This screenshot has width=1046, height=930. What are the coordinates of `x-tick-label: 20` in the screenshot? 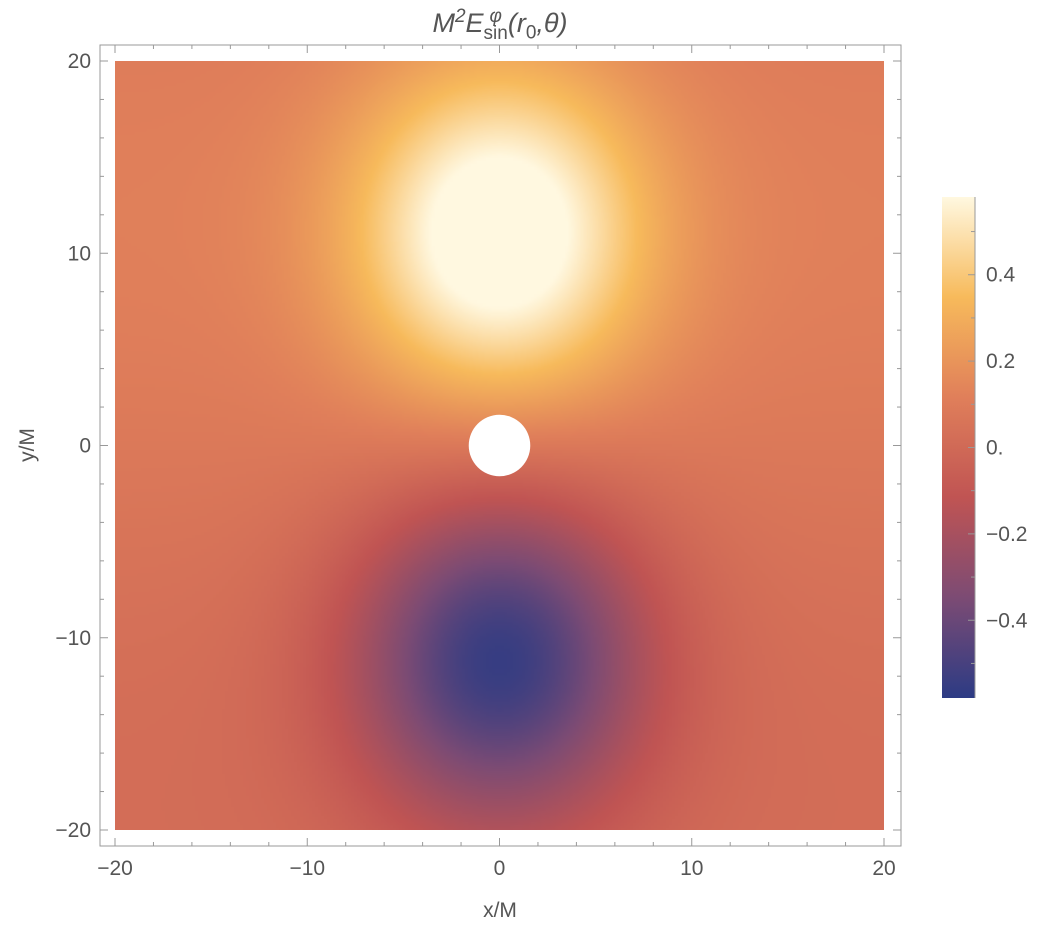 It's located at (883, 868).